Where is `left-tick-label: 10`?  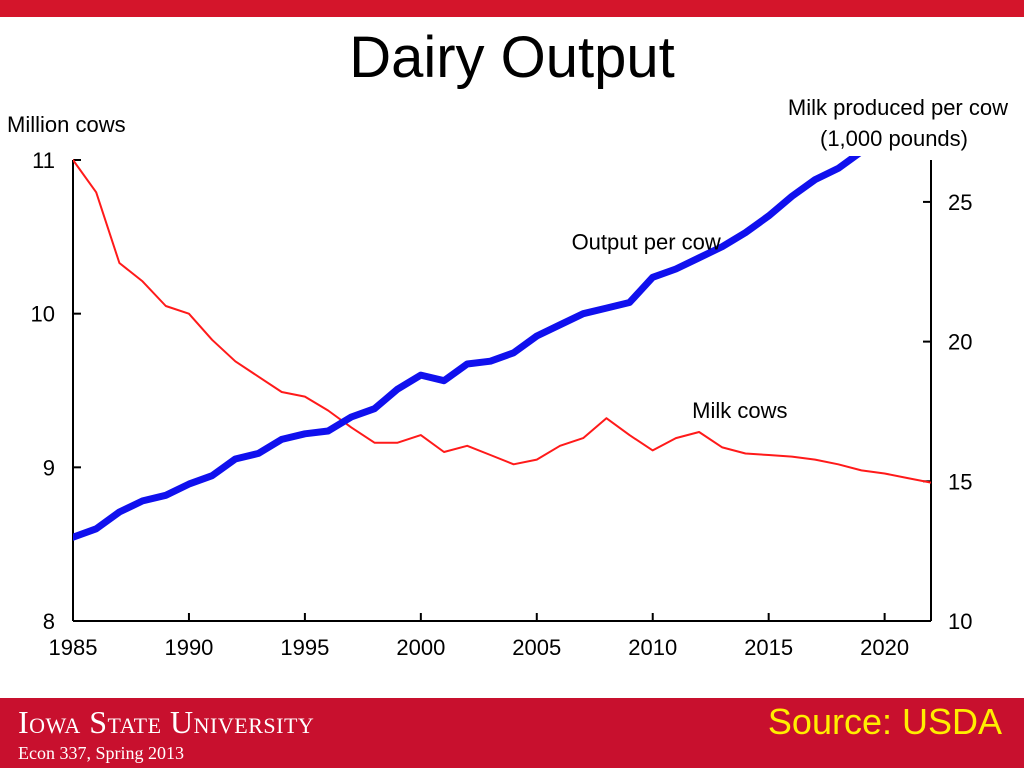 left-tick-label: 10 is located at coordinates (43, 314).